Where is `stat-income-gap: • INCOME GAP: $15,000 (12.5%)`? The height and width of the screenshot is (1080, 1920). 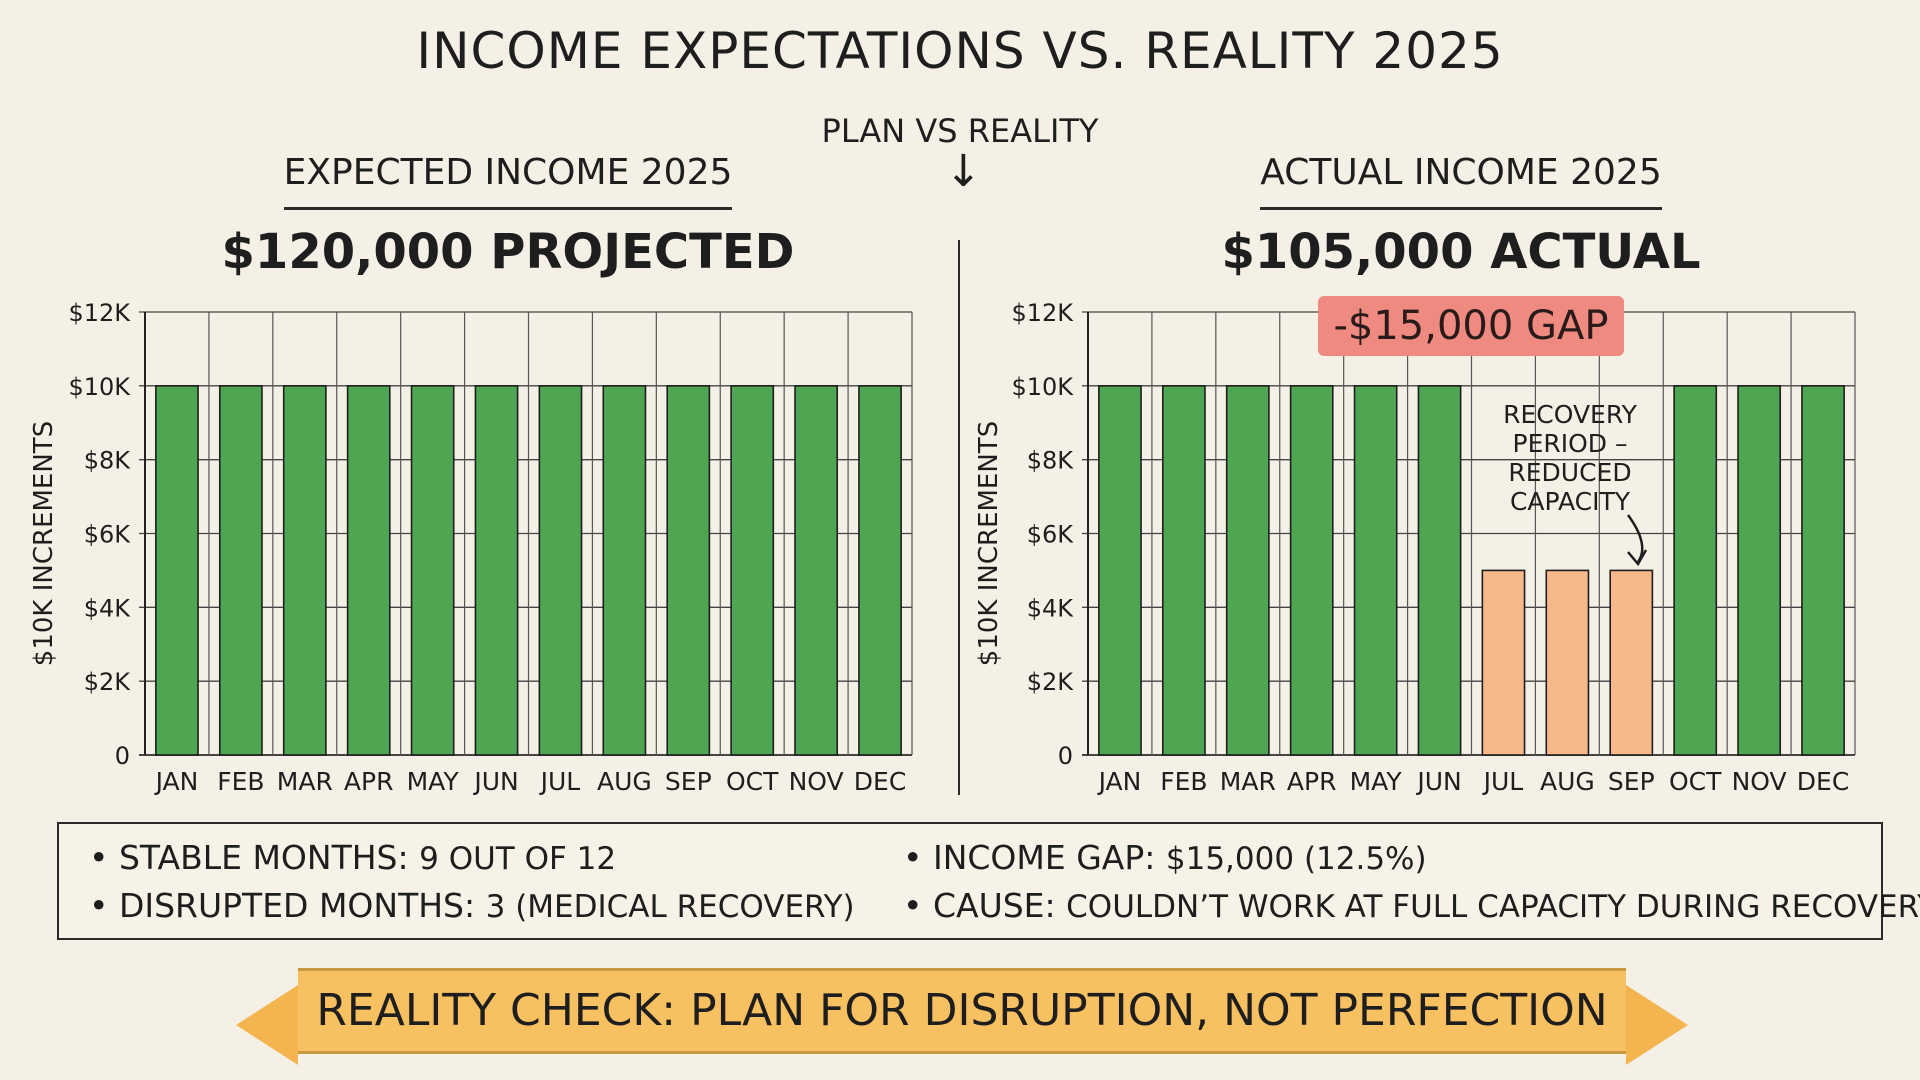
stat-income-gap: • INCOME GAP: $15,000 (12.5%) is located at coordinates (1165, 857).